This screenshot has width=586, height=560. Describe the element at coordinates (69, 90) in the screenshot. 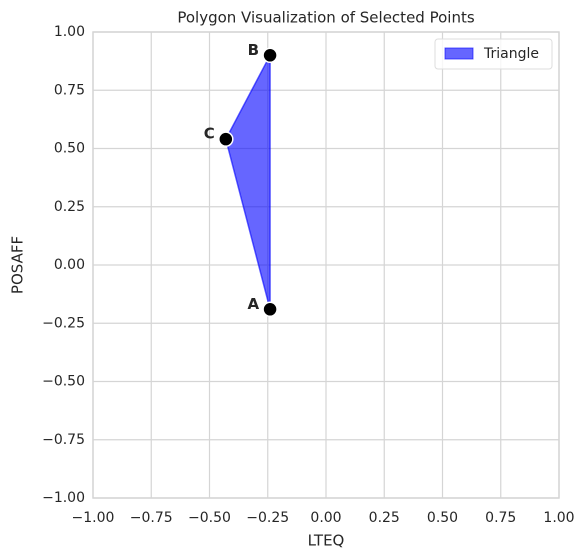

I see `y-tick-label: 0.75` at that location.